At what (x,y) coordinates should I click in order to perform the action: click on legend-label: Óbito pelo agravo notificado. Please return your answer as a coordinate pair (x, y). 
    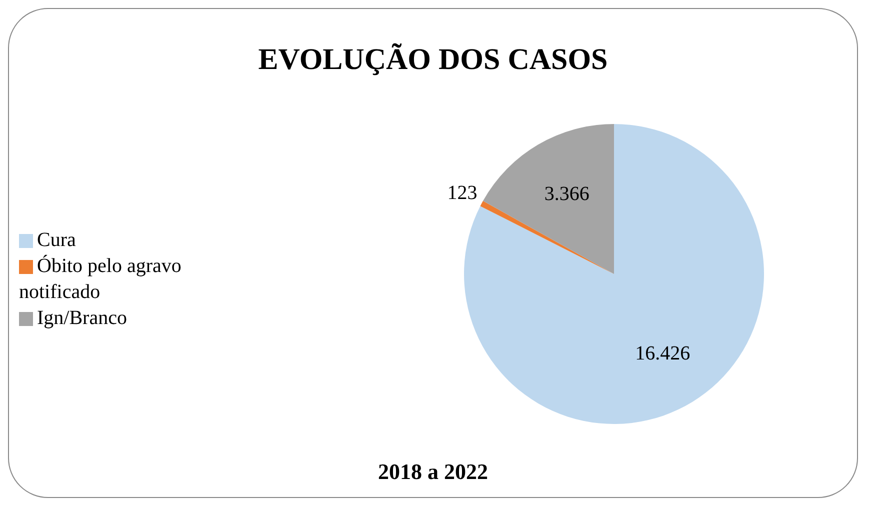
    Looking at the image, I should click on (100, 279).